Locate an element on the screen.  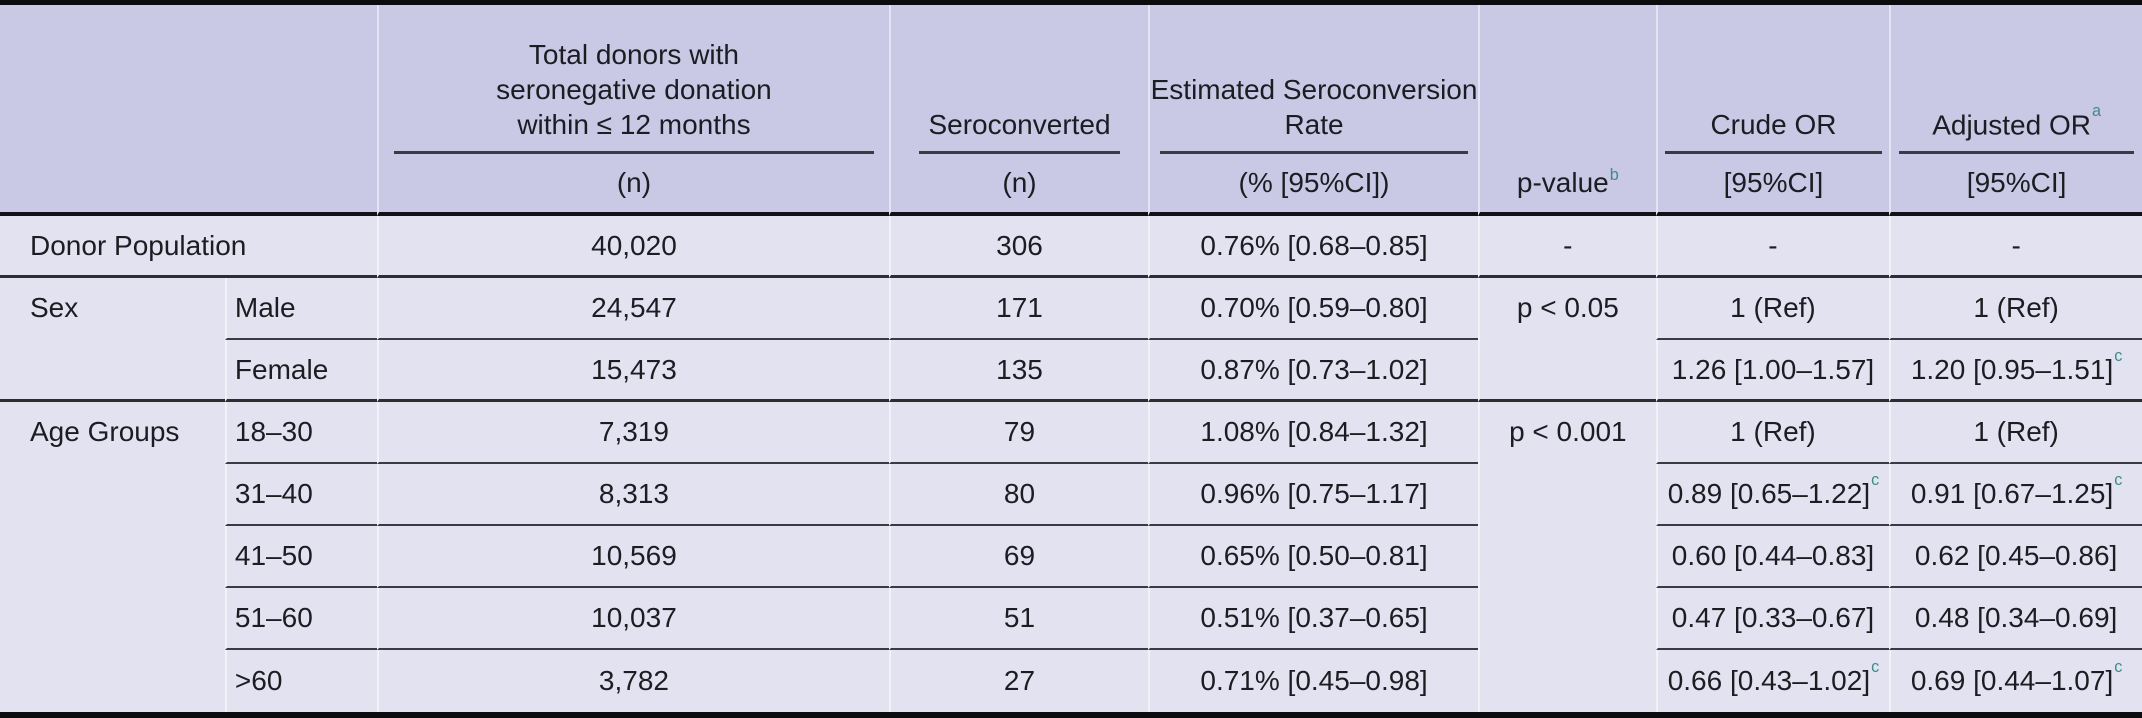
cell-crude-or: 0.66 [0.43–1.02]c is located at coordinates (1772, 681).